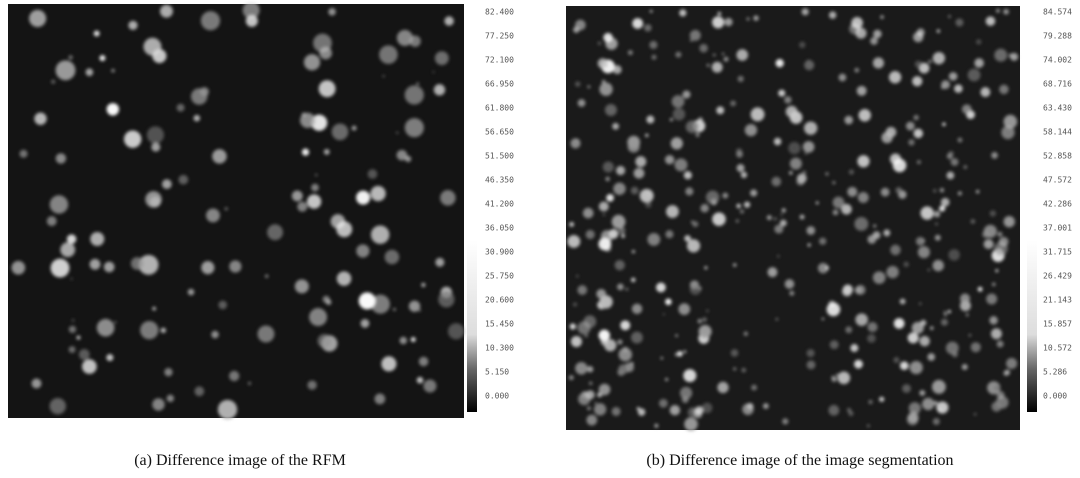 Image resolution: width=1080 pixels, height=478 pixels. What do you see at coordinates (1057, 180) in the screenshot?
I see `colorbar-label: 47.572` at bounding box center [1057, 180].